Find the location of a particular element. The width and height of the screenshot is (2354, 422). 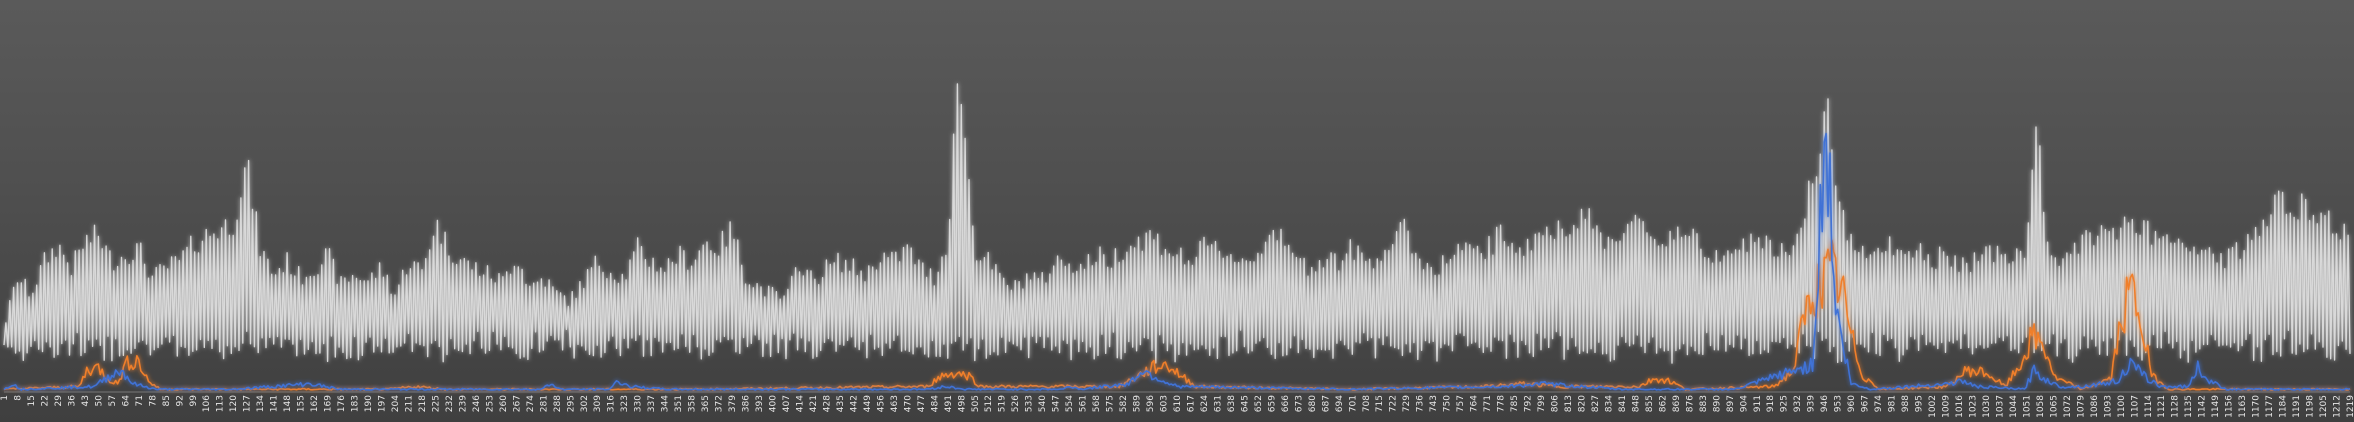

x-tick-label: 701 is located at coordinates (1353, 403).